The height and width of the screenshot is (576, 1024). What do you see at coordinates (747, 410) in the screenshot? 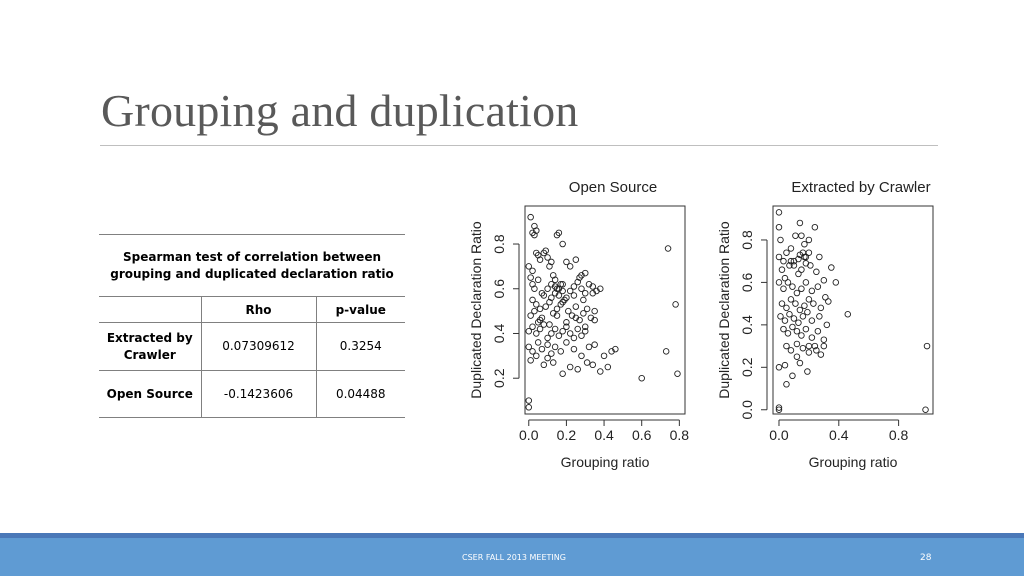
I see `y-tick-label: 0.0` at bounding box center [747, 410].